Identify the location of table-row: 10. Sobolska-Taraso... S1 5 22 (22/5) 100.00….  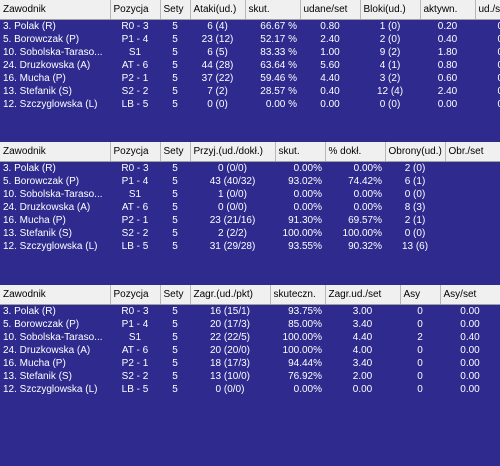
(250, 337).